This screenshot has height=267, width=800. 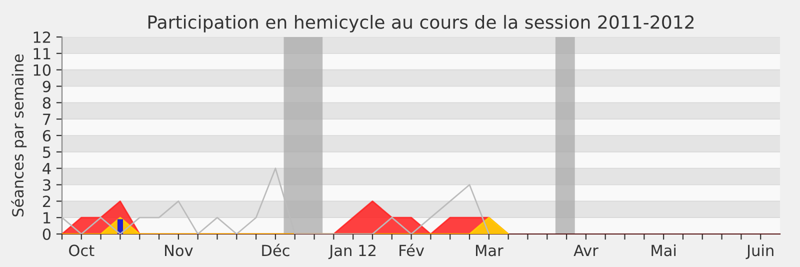 I want to click on x-tick-label: Mar, so click(x=490, y=250).